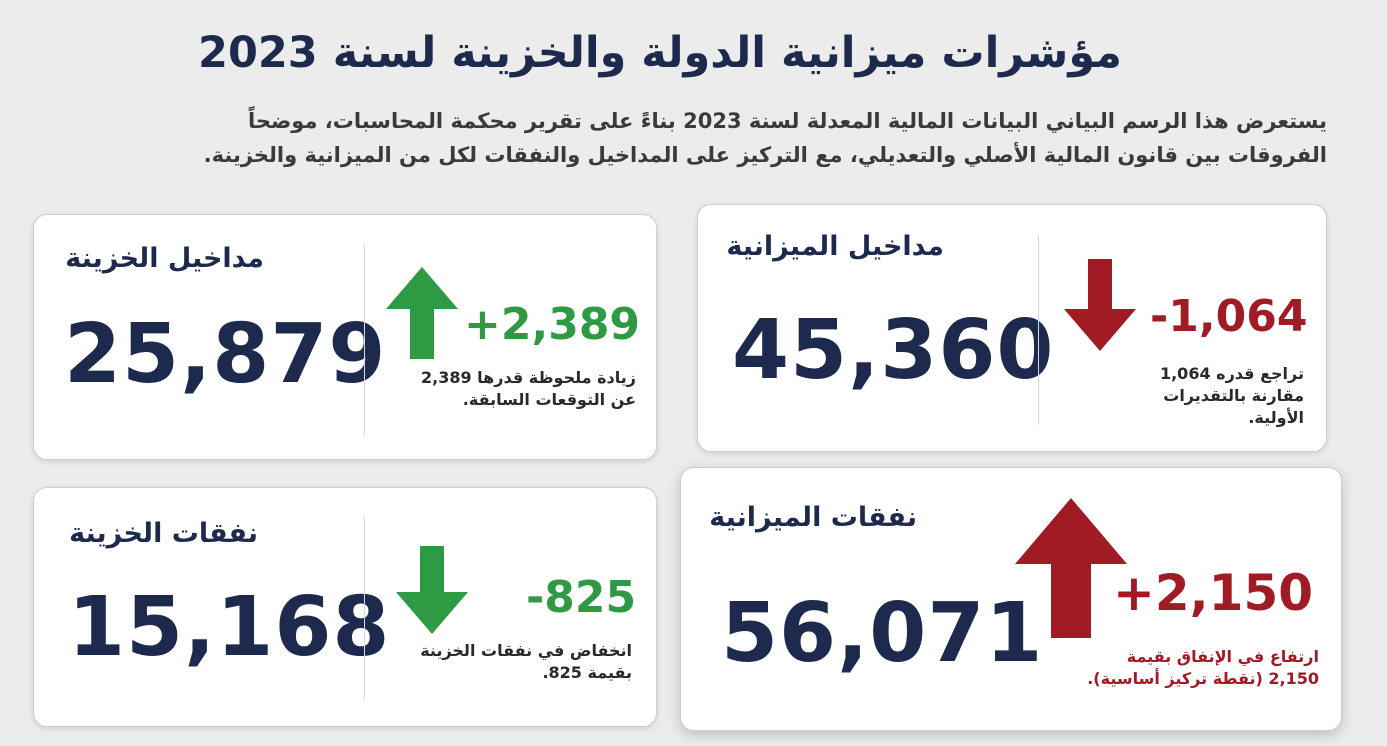 The width and height of the screenshot is (1387, 746). I want to click on card-label: مداخيل الخزينة, so click(164, 258).